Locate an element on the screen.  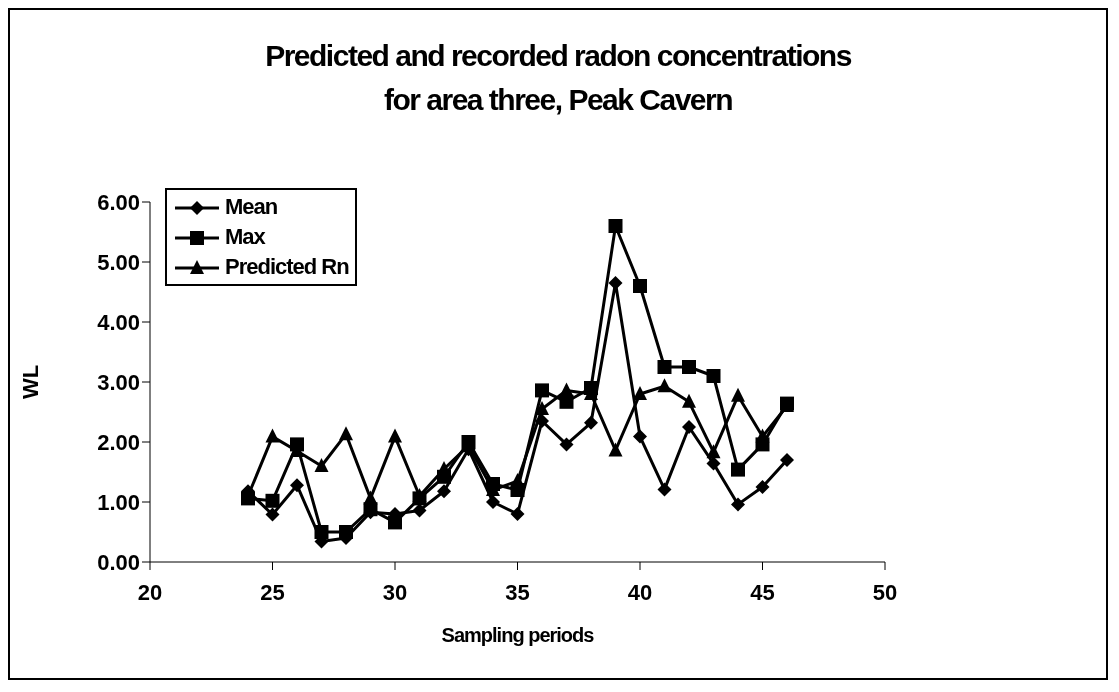
y-tick-label: 4.00 is located at coordinates (118, 322).